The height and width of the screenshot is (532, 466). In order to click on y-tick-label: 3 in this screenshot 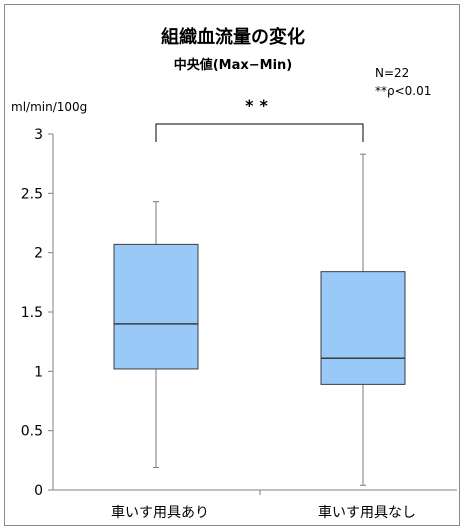, I will do `click(38, 135)`.